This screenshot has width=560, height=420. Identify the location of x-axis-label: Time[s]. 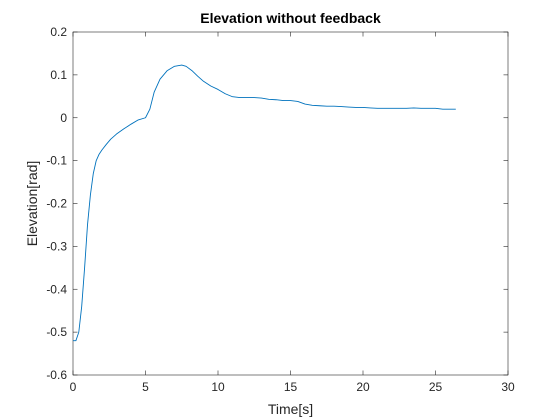
(290, 409).